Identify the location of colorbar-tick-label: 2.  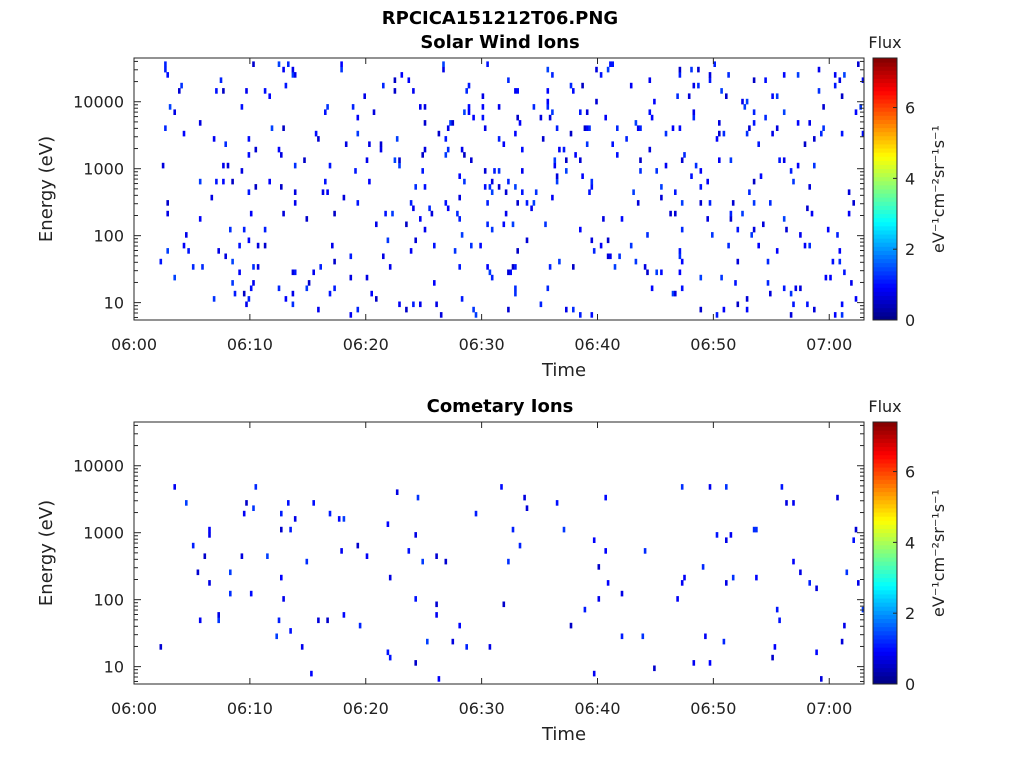
(910, 613).